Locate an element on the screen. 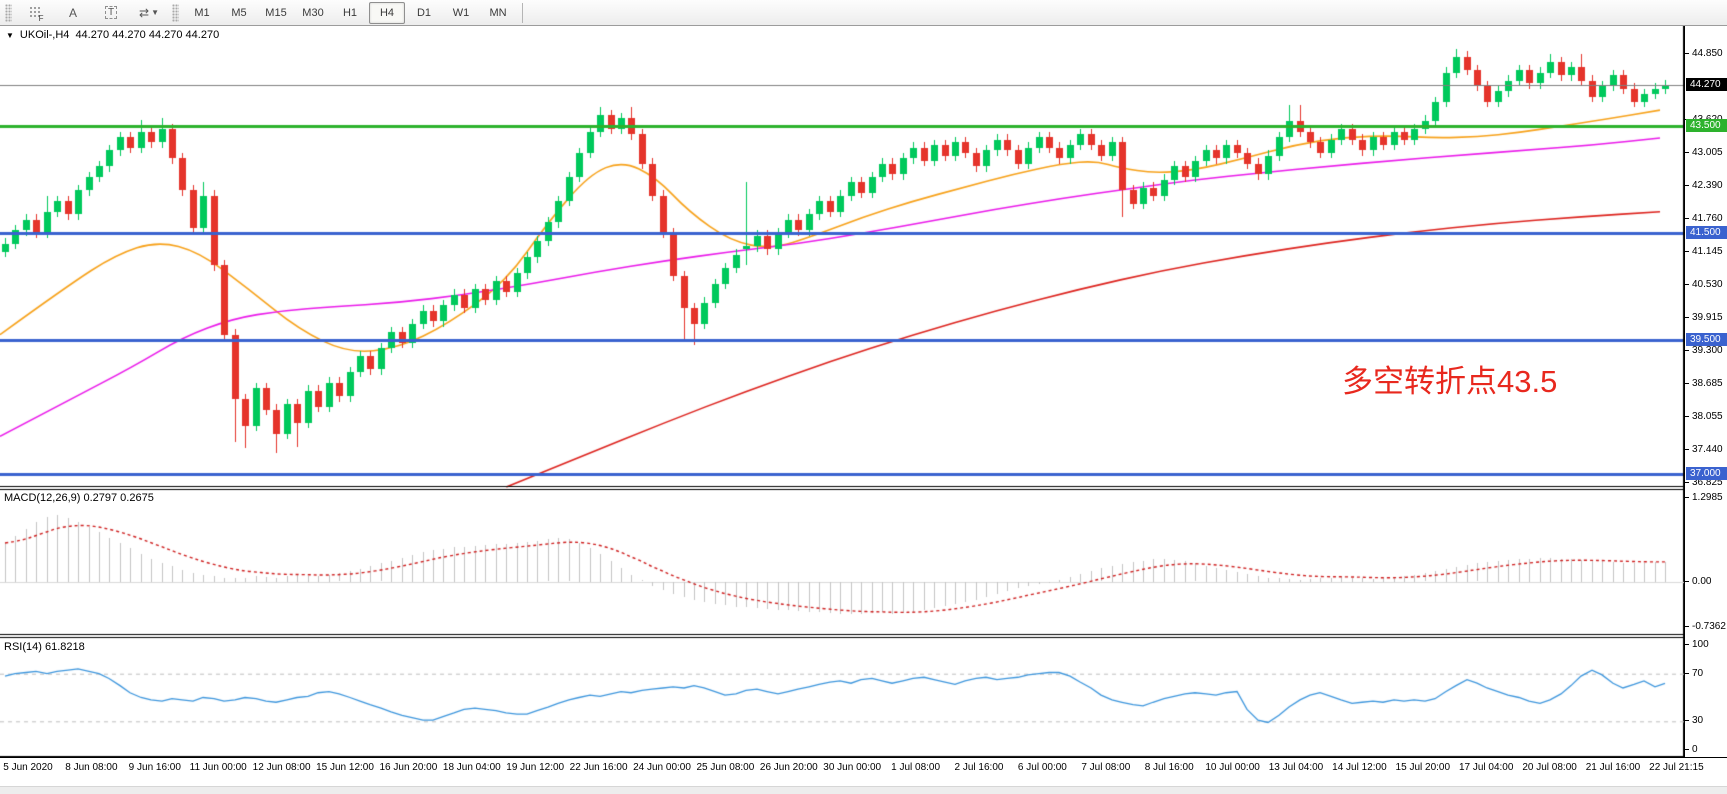  date-tick: 17 Jul 04:00 is located at coordinates (1486, 767).